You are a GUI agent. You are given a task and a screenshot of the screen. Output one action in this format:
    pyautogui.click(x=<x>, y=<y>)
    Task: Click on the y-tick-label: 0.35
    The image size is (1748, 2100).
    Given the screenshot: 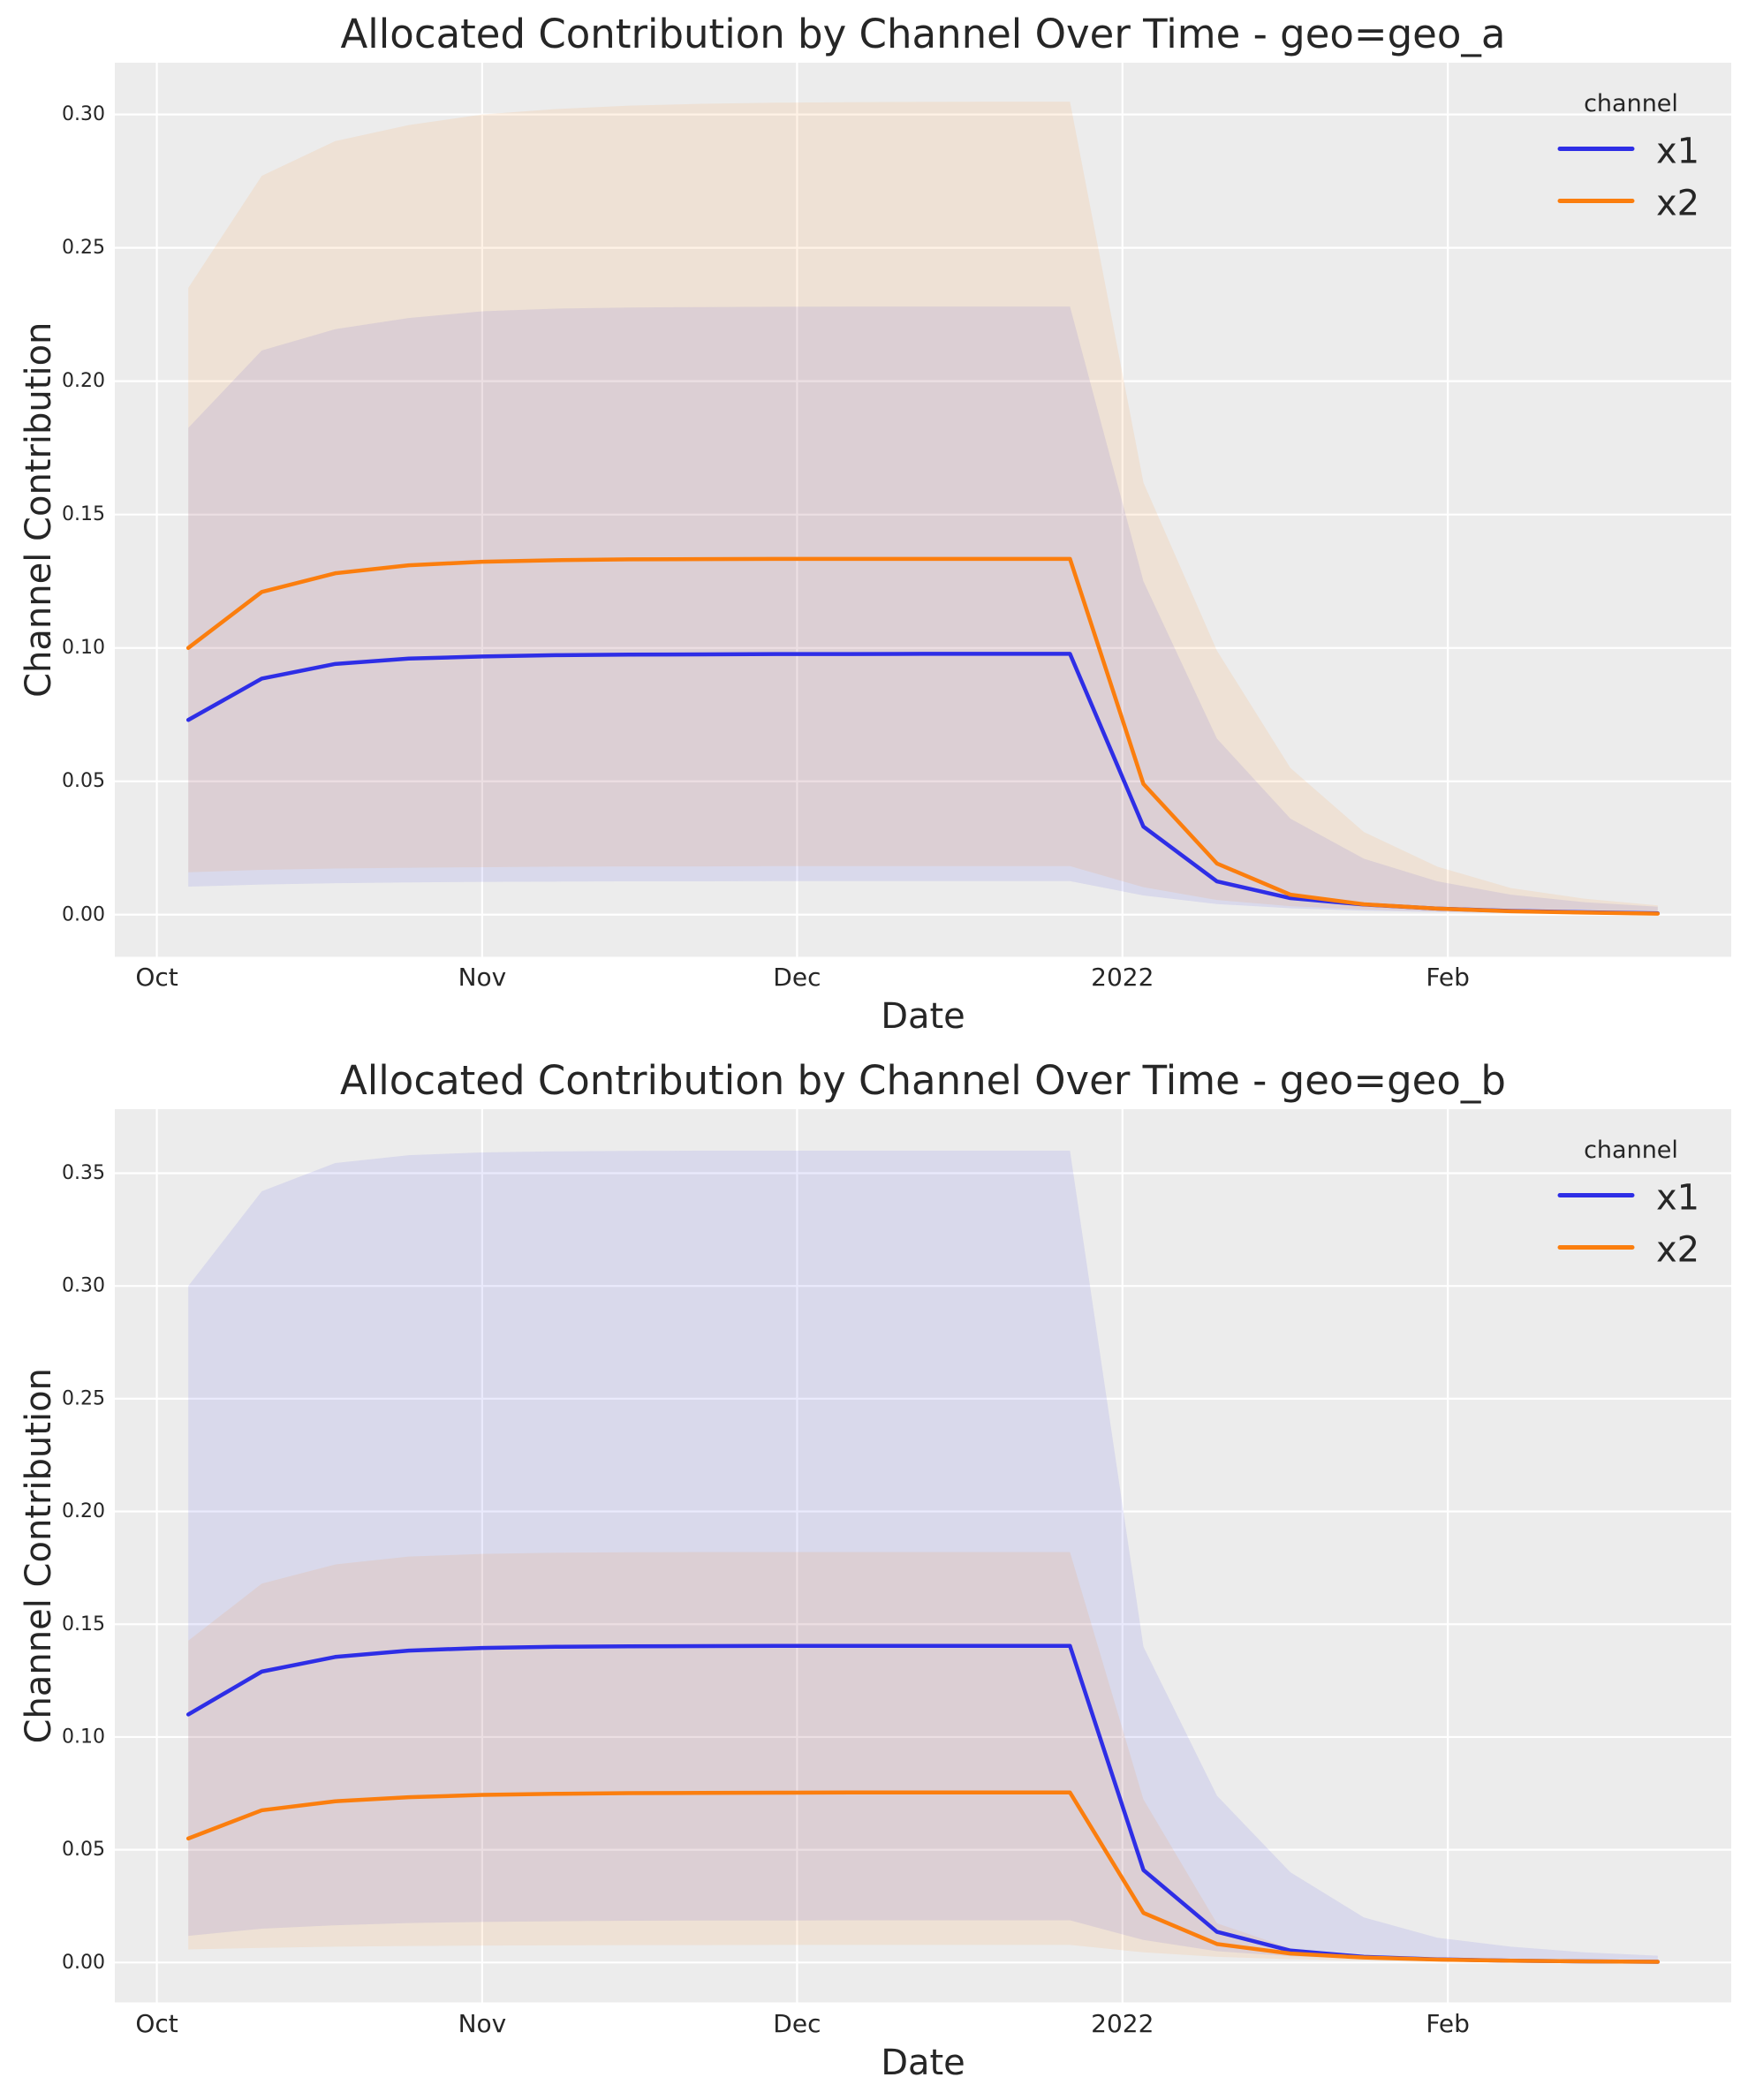 What is the action you would take?
    pyautogui.click(x=83, y=1173)
    